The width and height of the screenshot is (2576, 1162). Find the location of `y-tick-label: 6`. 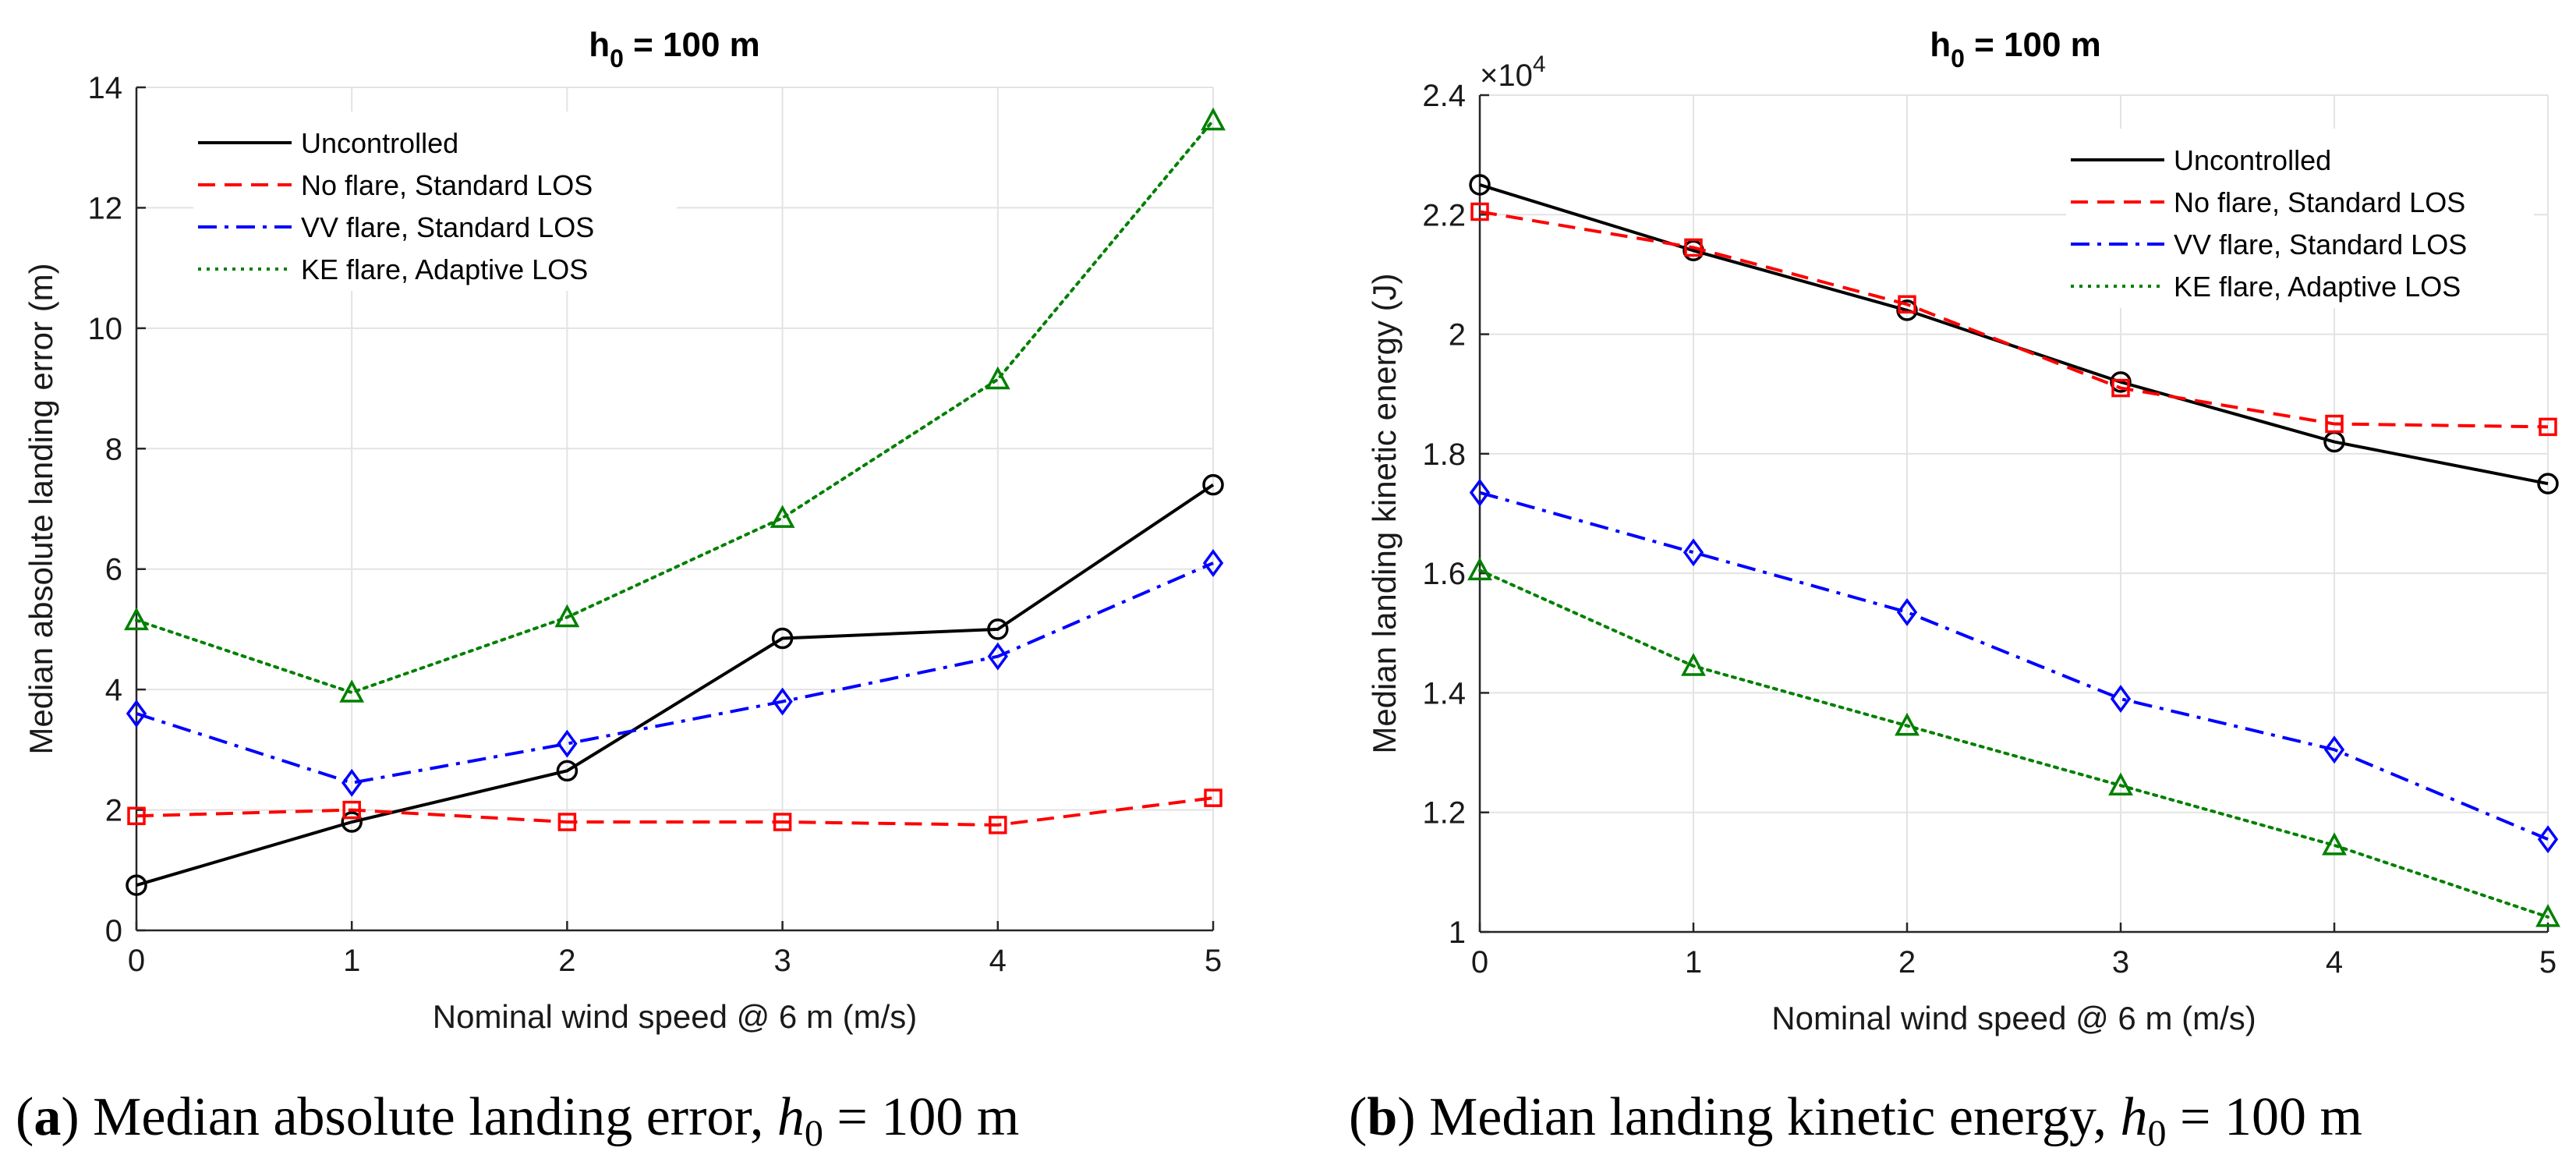

y-tick-label: 6 is located at coordinates (113, 570).